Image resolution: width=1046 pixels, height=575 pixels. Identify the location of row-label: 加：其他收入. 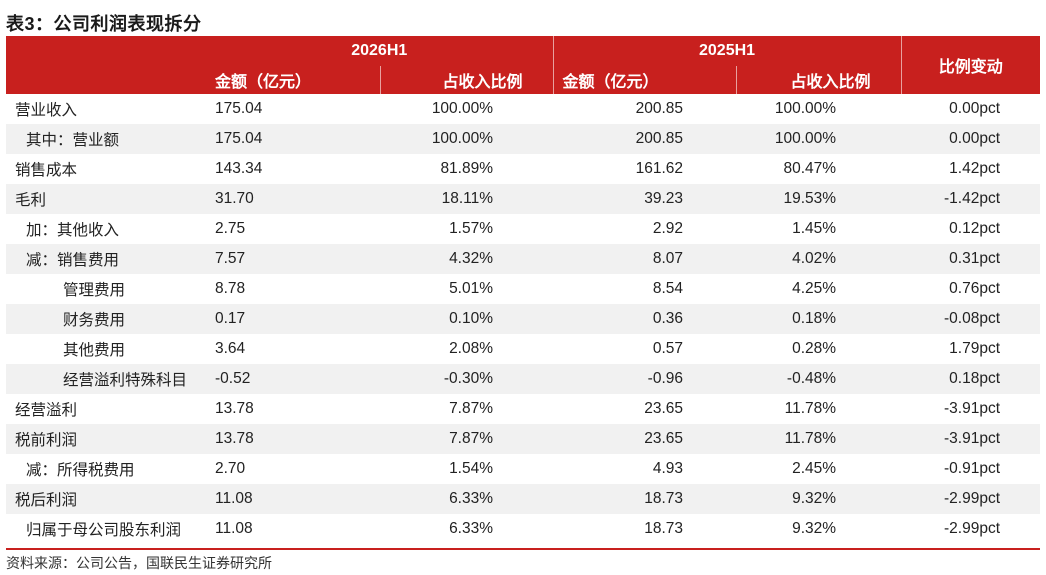
(106, 229).